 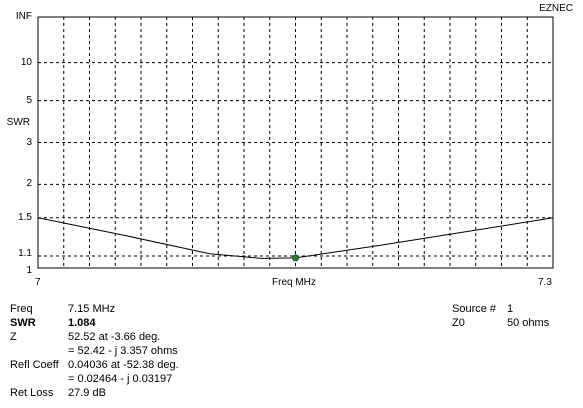 What do you see at coordinates (32, 393) in the screenshot?
I see `return-loss-label: Ret Loss` at bounding box center [32, 393].